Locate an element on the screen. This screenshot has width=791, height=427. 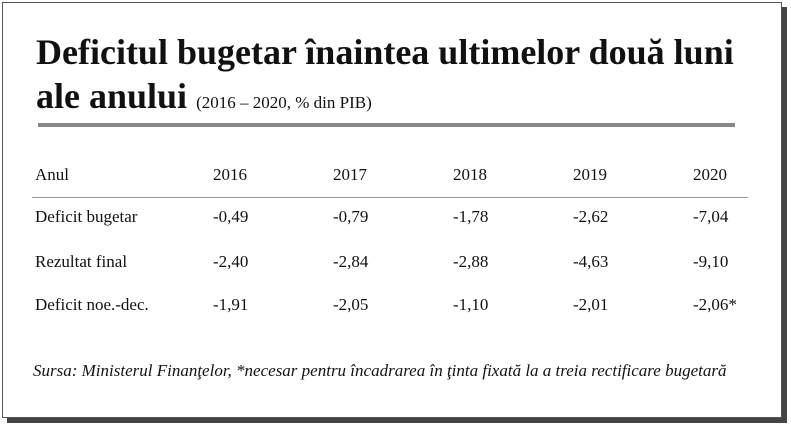
row-label: Deficit bugetar is located at coordinates (86, 216).